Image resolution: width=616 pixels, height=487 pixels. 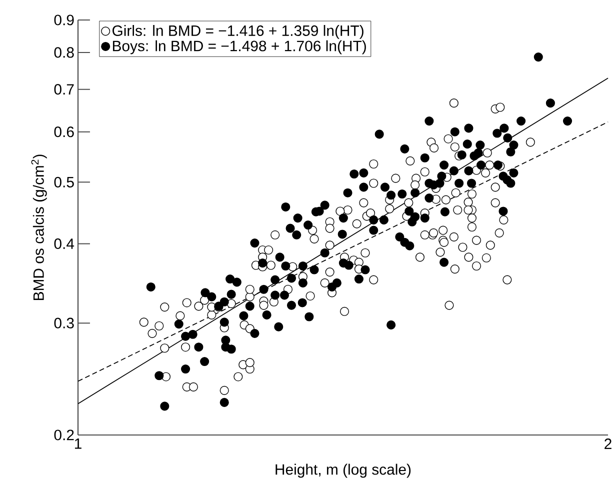 What do you see at coordinates (343, 471) in the screenshot?
I see `x-axis-title: Height, m (log scale)` at bounding box center [343, 471].